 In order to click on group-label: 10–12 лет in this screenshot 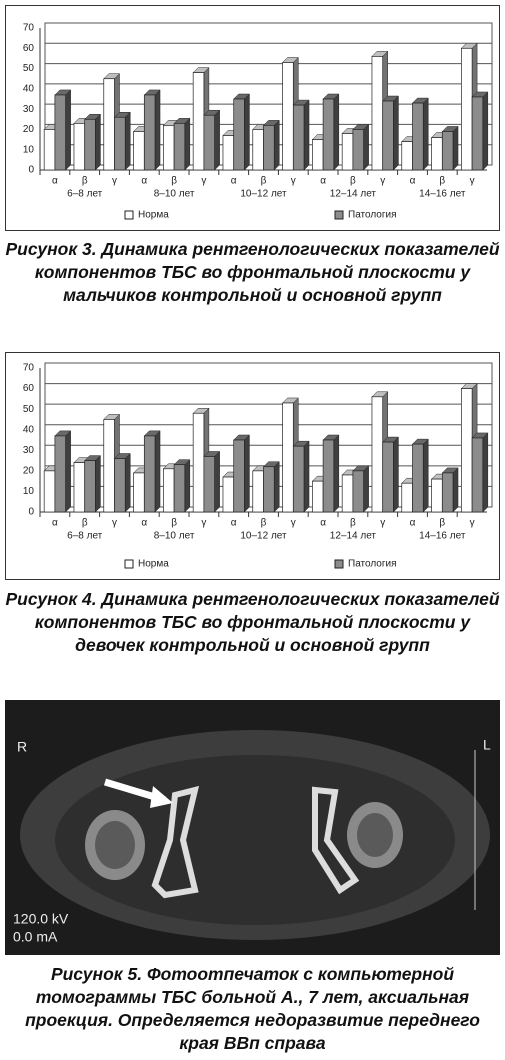, I will do `click(263, 536)`.